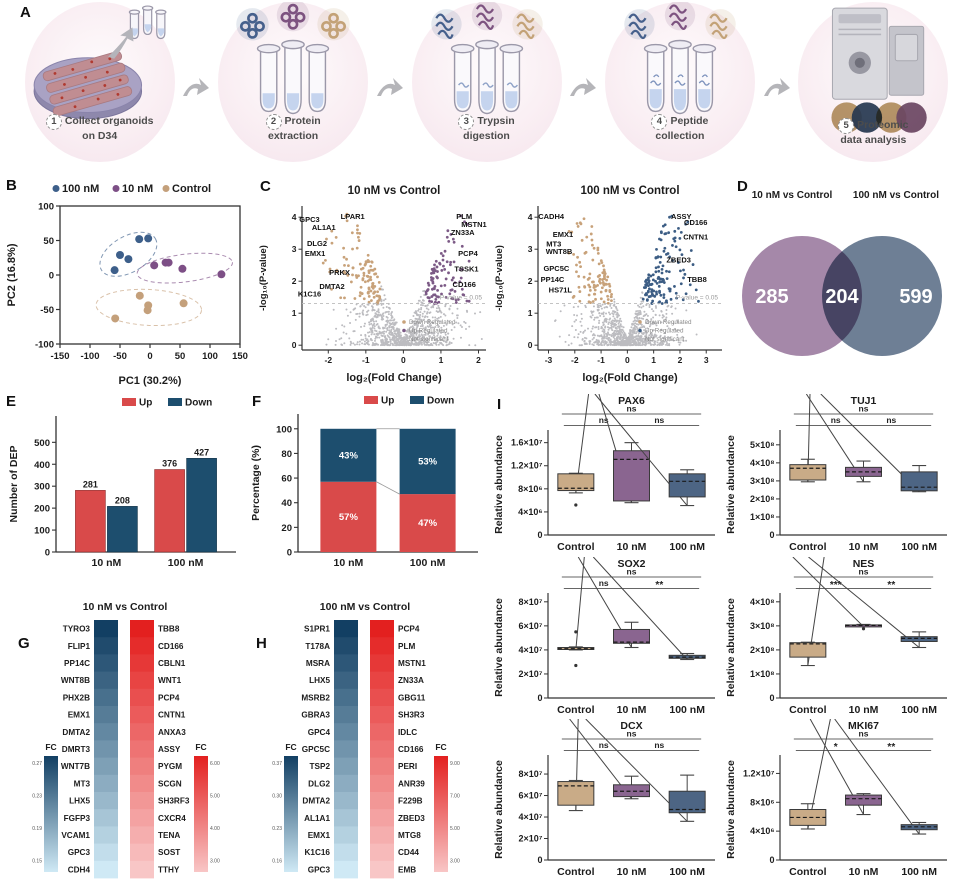  Describe the element at coordinates (864, 564) in the screenshot. I see `svg-text: NES` at that location.